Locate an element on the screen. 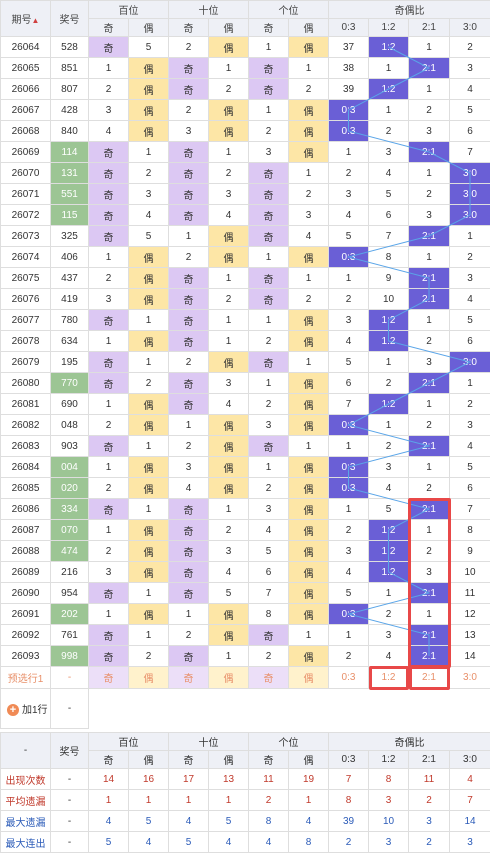 The height and width of the screenshot is (860, 490). period-cell: 26079 is located at coordinates (25, 362).